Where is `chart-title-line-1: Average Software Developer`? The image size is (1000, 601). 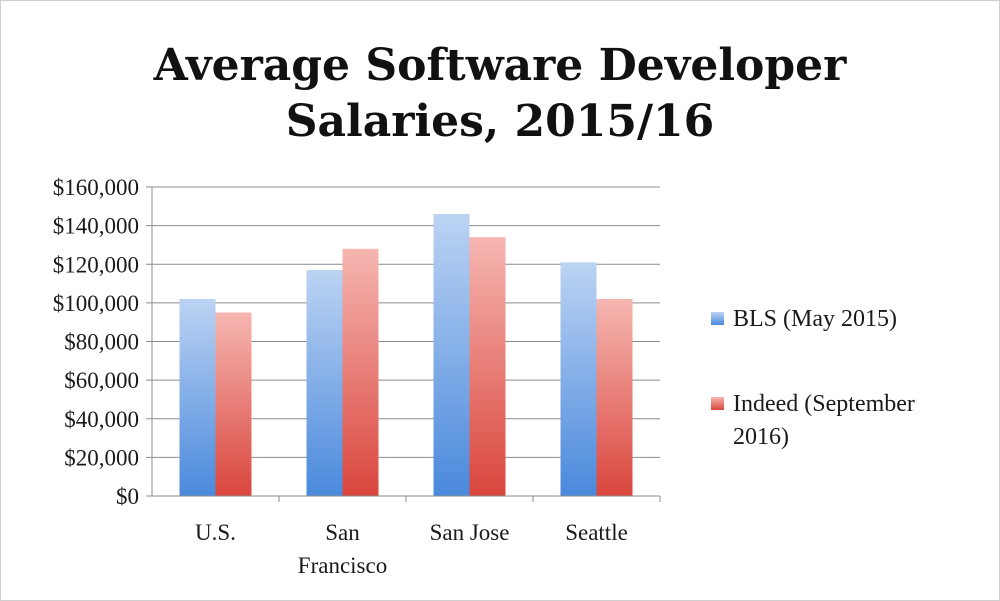
chart-title-line-1: Average Software Developer is located at coordinates (500, 65).